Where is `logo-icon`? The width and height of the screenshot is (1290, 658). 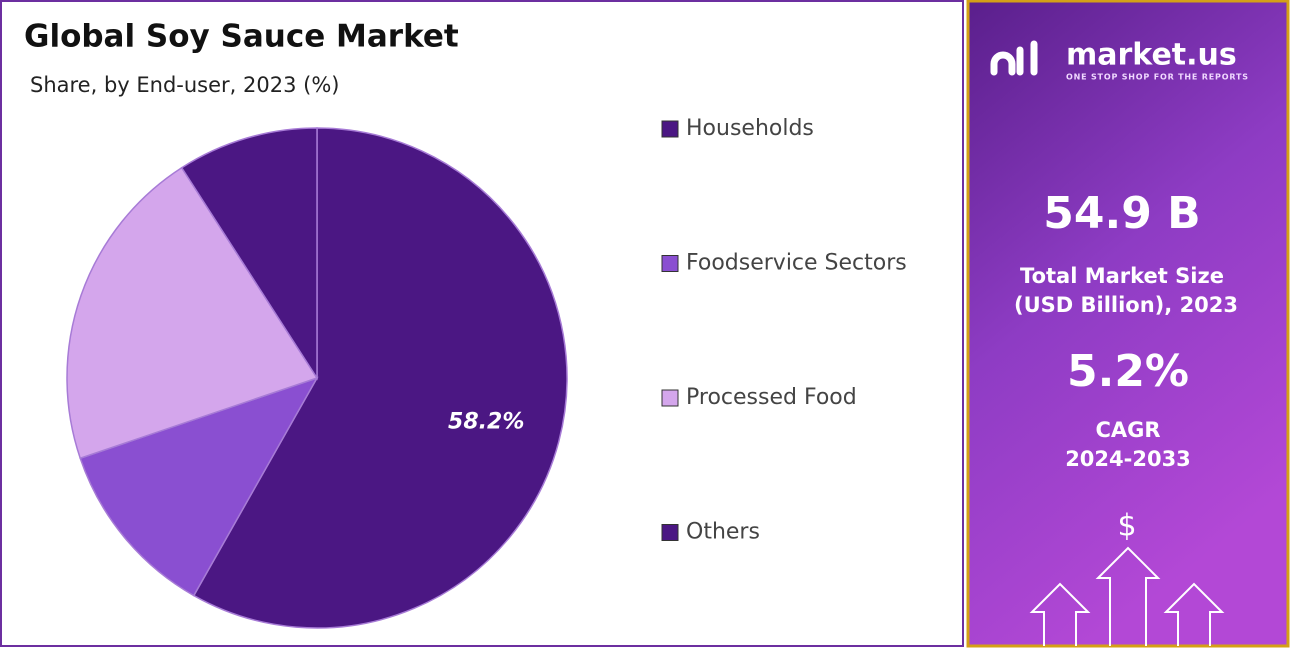 logo-icon is located at coordinates (1014, 58).